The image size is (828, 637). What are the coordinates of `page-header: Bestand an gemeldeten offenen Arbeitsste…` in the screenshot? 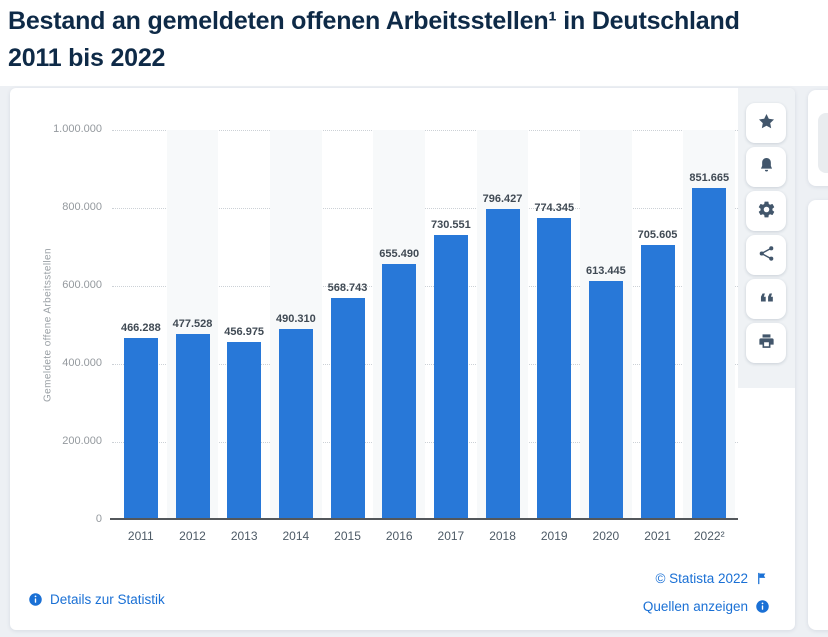 It's located at (414, 43).